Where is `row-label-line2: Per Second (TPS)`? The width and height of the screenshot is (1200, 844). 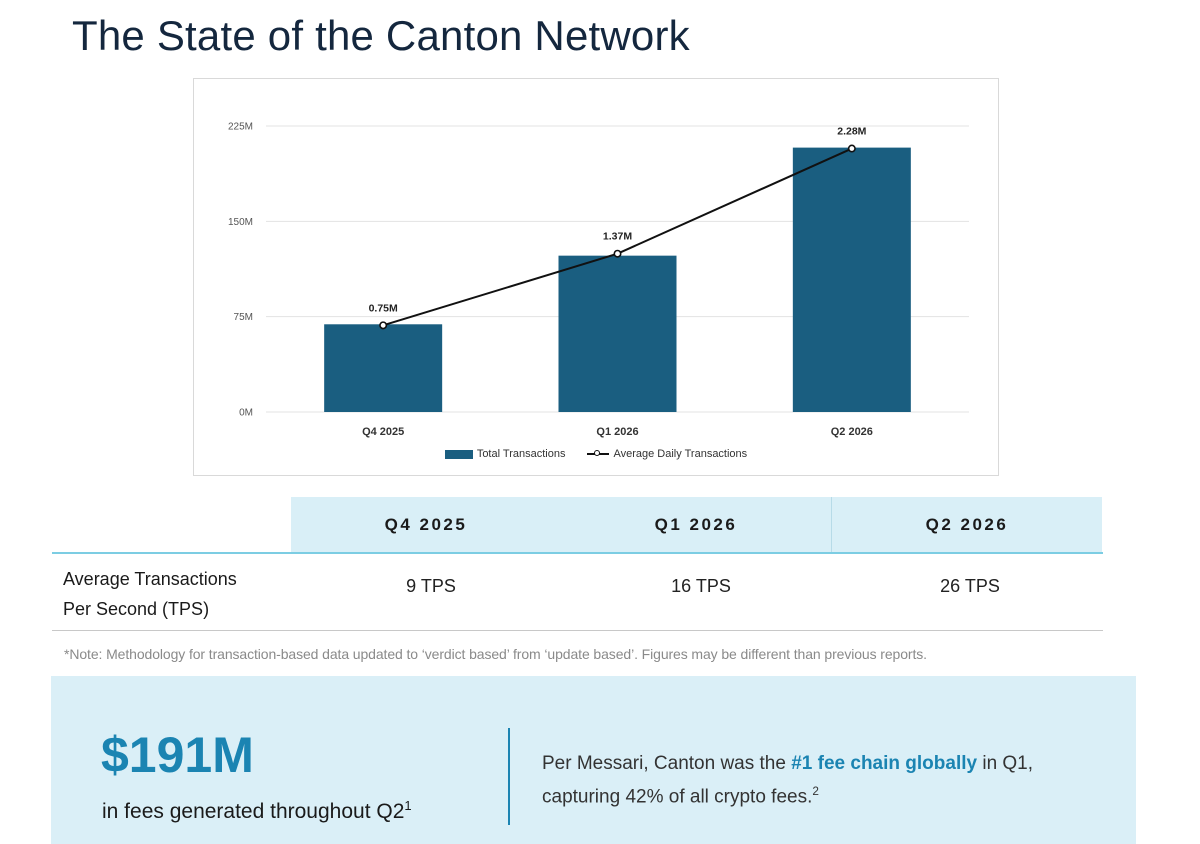
row-label-line2: Per Second (TPS) is located at coordinates (136, 609).